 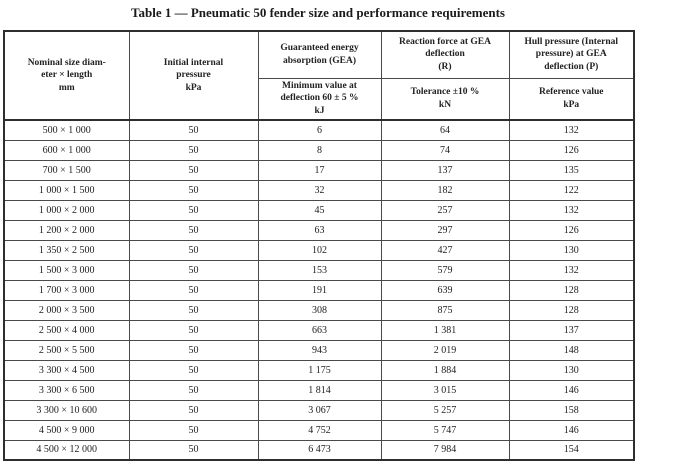 I want to click on table-row: 2 000 × 3 500 50 308 875 128, so click(x=319, y=310).